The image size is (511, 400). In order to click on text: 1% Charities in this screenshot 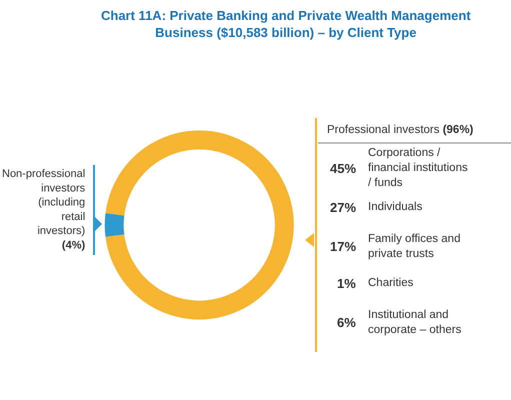, I will do `click(375, 283)`.